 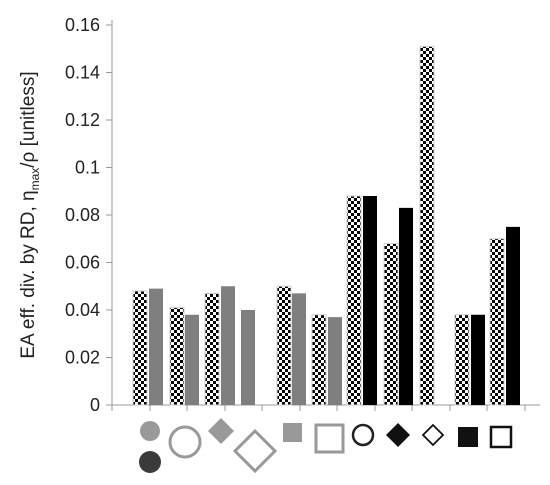 I want to click on y-tick-label: 0.14, so click(x=82, y=73).